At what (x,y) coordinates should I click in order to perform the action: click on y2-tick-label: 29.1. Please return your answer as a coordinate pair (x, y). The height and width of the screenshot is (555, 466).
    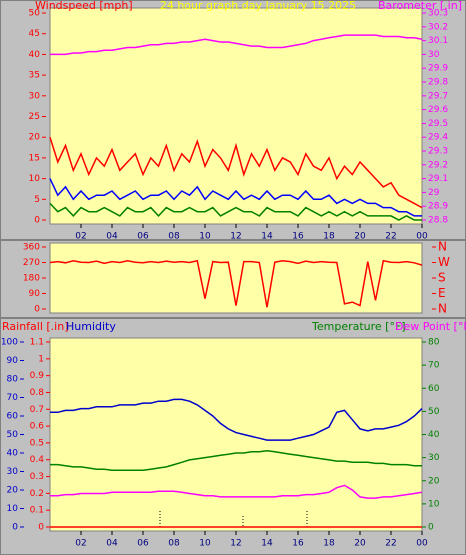
    Looking at the image, I should click on (438, 179).